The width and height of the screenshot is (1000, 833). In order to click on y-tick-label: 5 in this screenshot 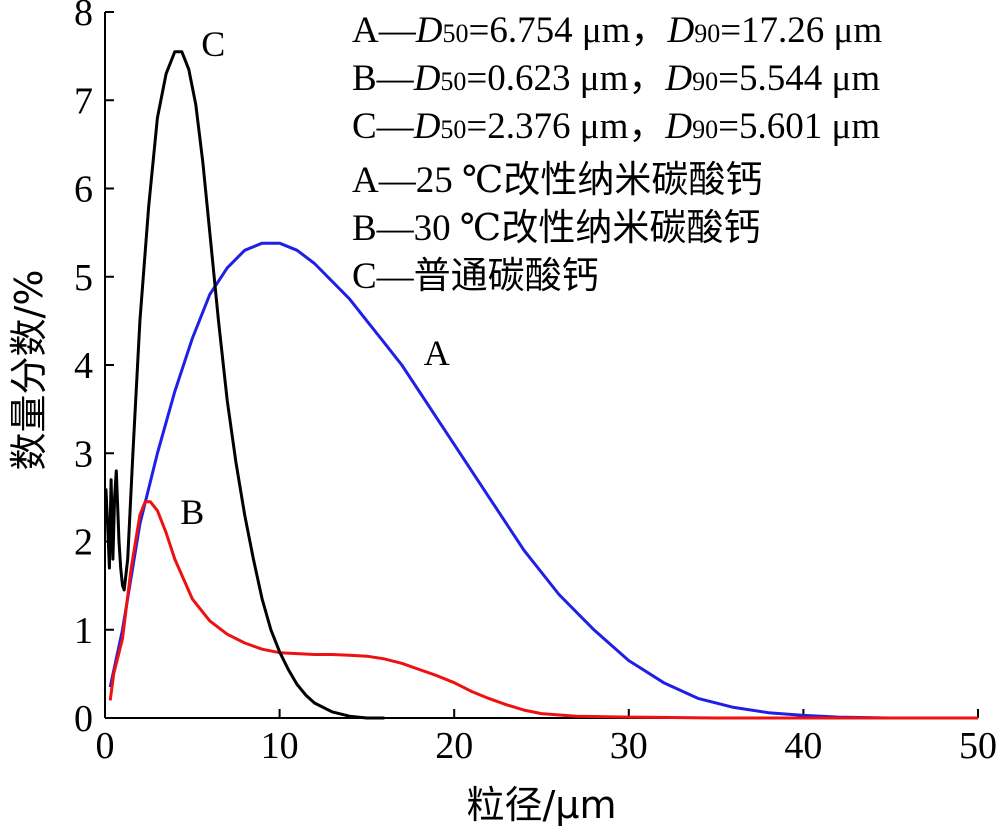, I will do `click(83, 278)`.